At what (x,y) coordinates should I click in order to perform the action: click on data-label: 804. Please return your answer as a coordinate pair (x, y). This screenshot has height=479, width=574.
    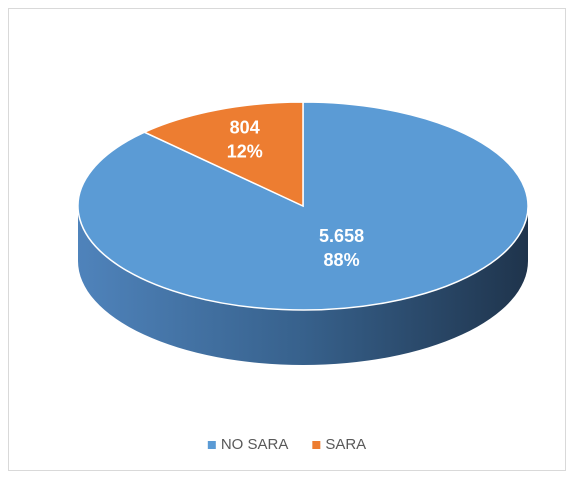
    Looking at the image, I should click on (245, 127).